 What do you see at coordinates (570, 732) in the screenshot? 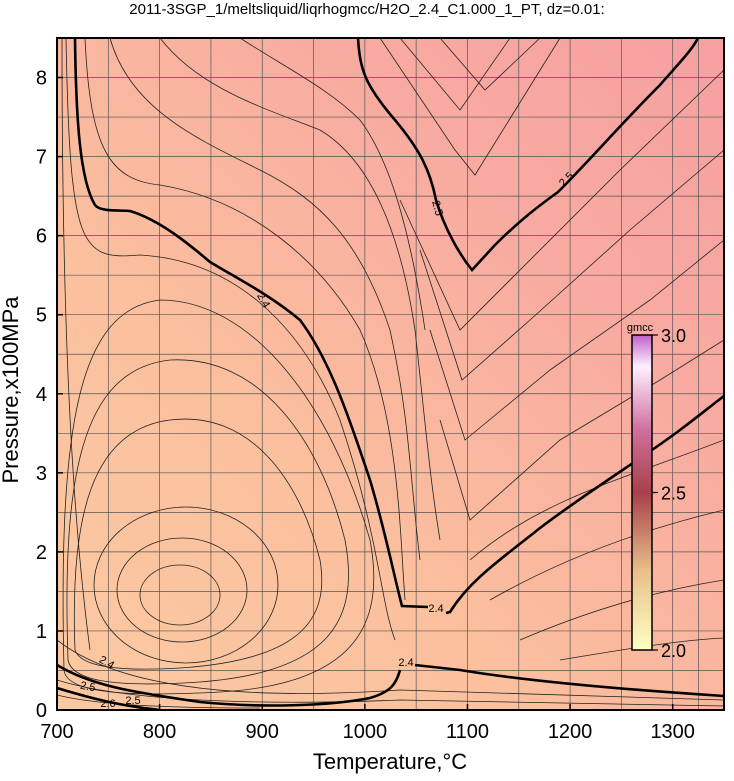
I see `x-tick-label: 1200` at bounding box center [570, 732].